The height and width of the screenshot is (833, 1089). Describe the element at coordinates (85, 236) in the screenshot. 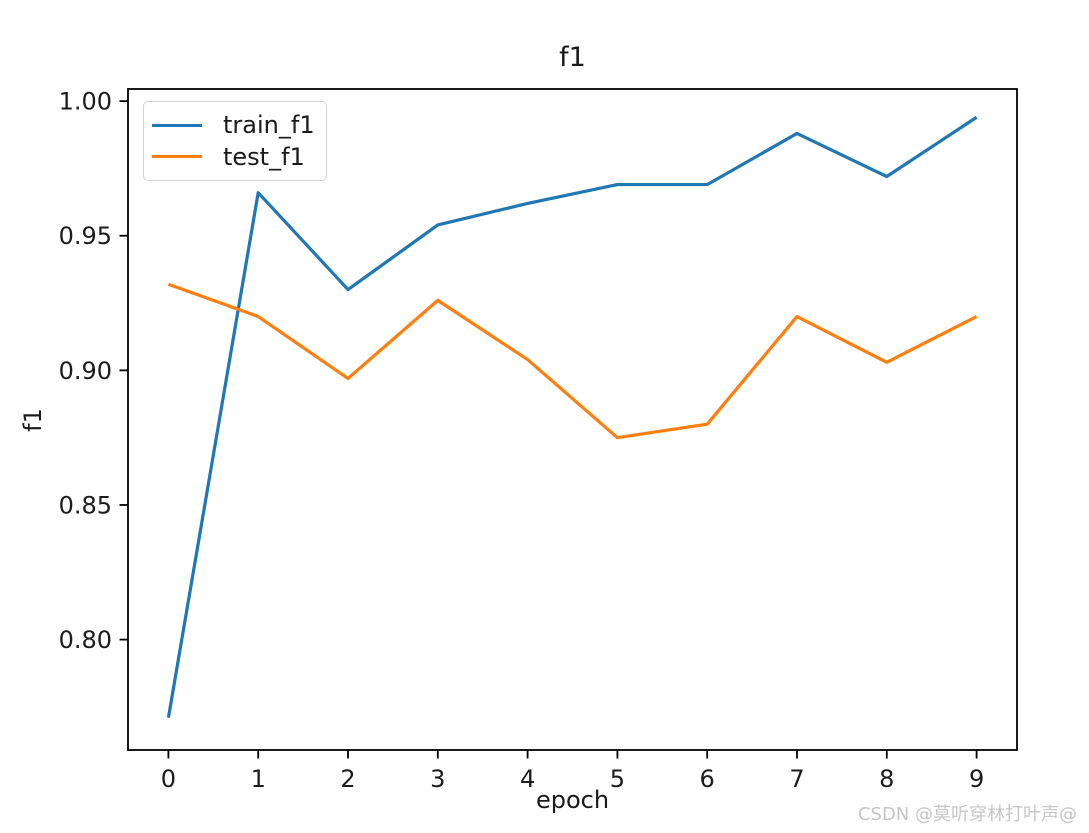

I see `y-tick-label: 0.95` at that location.